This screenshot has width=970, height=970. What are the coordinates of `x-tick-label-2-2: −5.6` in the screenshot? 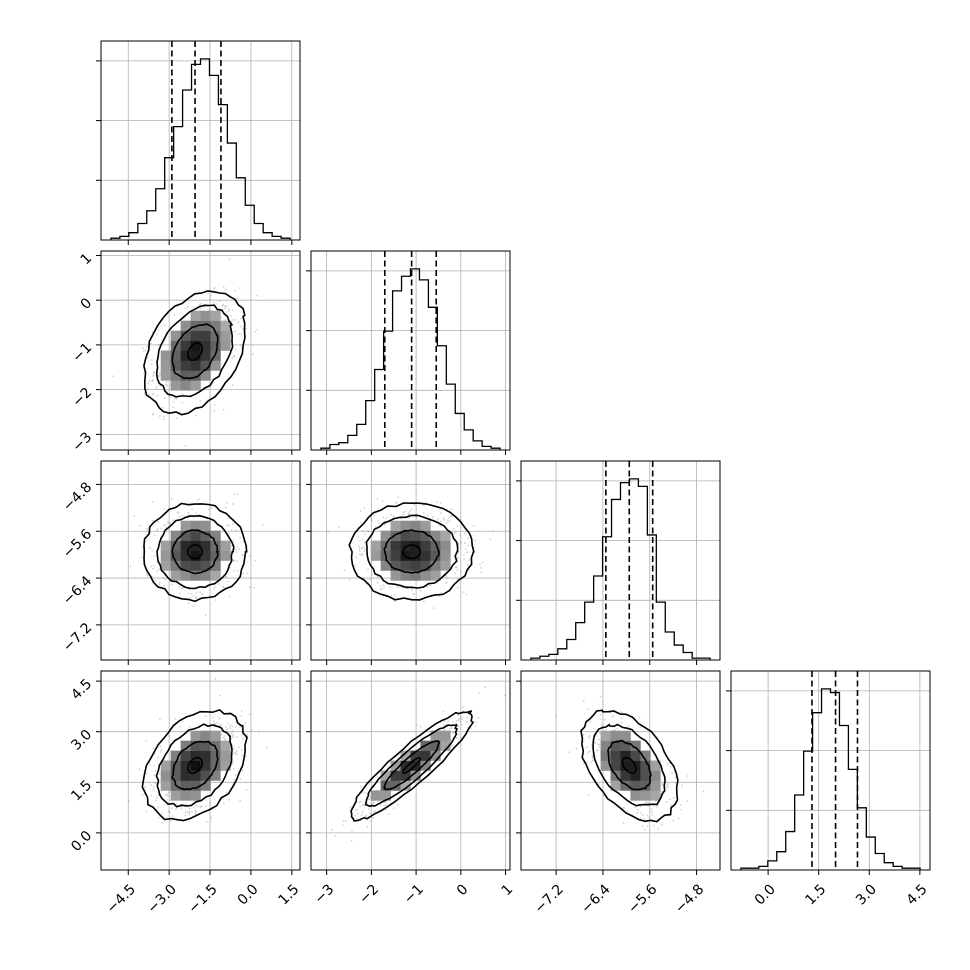 It's located at (642, 898).